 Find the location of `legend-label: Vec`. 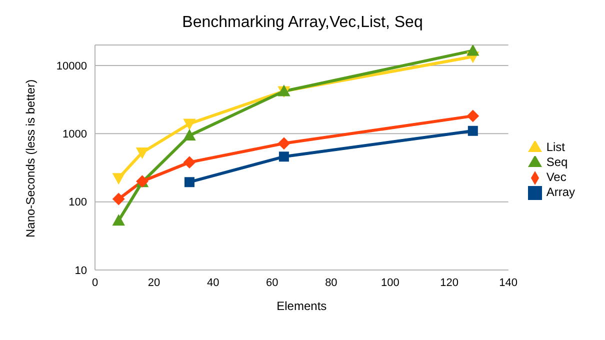

legend-label: Vec is located at coordinates (556, 177).